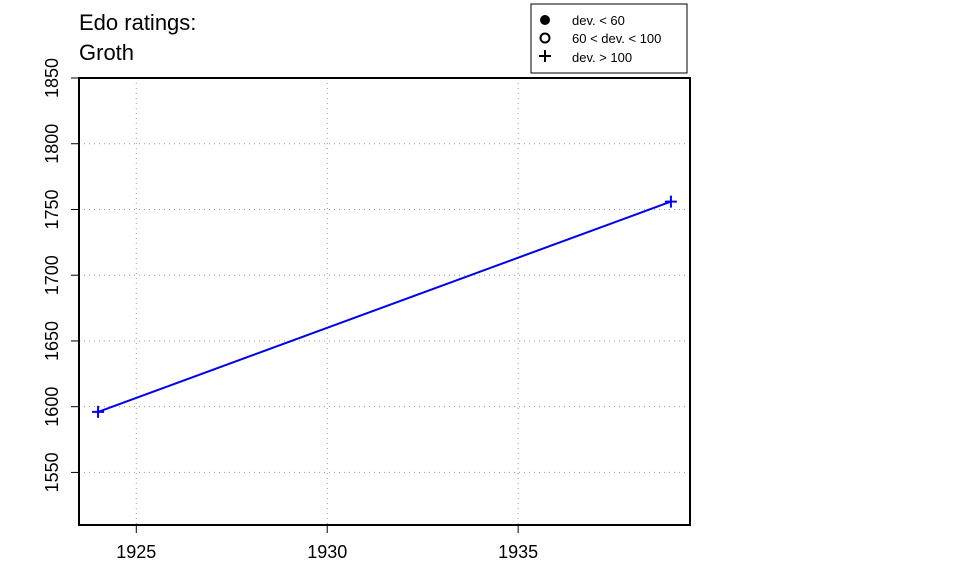 This screenshot has width=960, height=576. I want to click on legend: dev. < 60 60 < dev. < 100 dev. > 100, so click(609, 38).